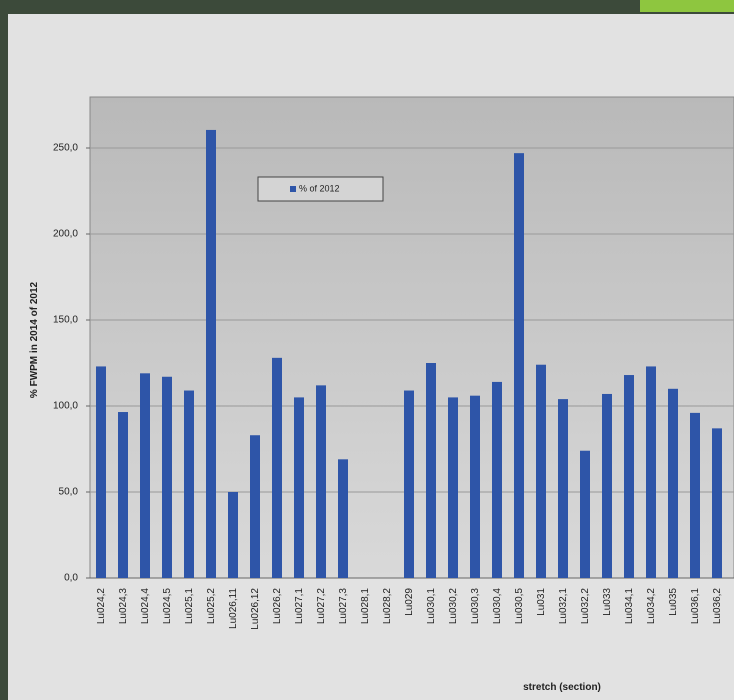  Describe the element at coordinates (211, 606) in the screenshot. I see `x-tick-label: Lu025,2` at that location.